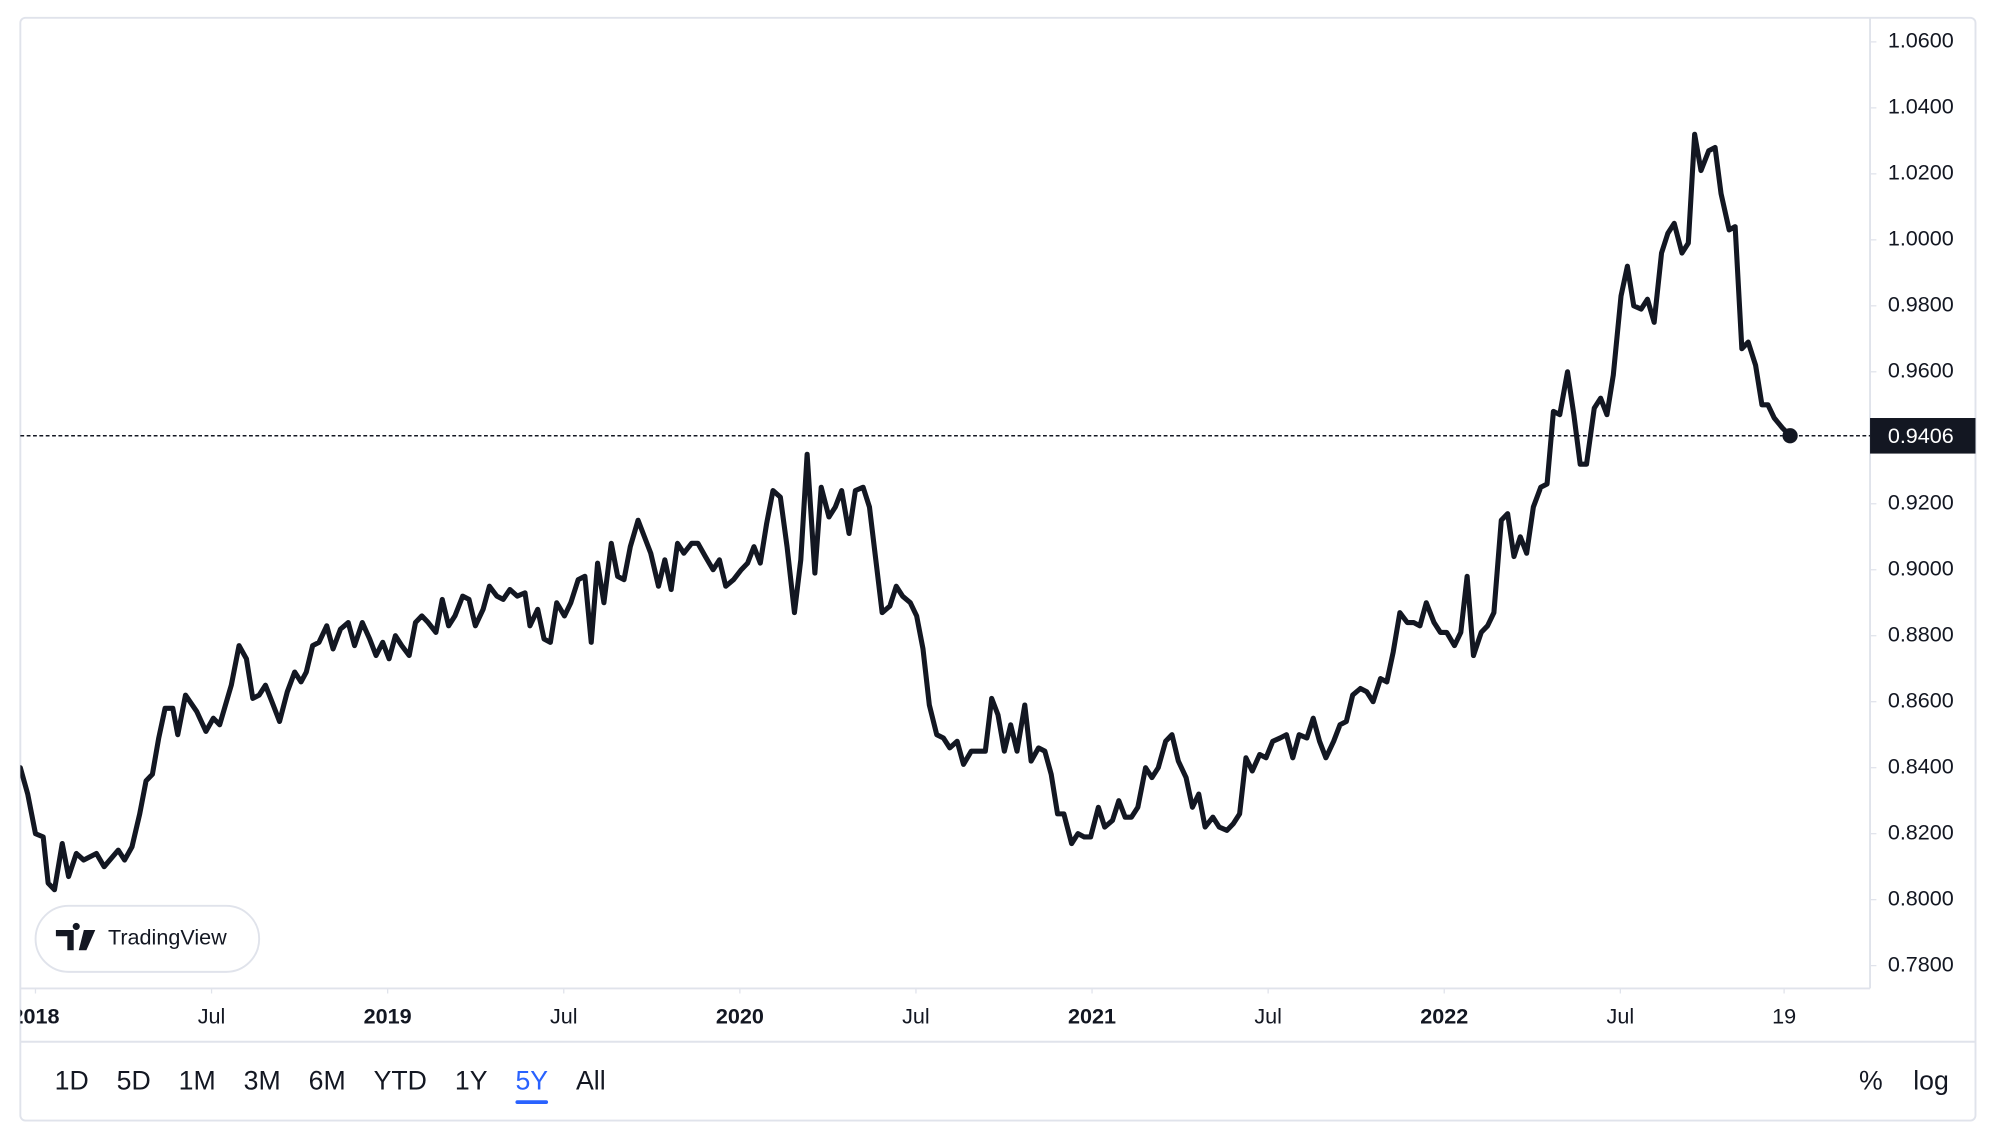  I want to click on watermark-badge: TradingView, so click(147, 938).